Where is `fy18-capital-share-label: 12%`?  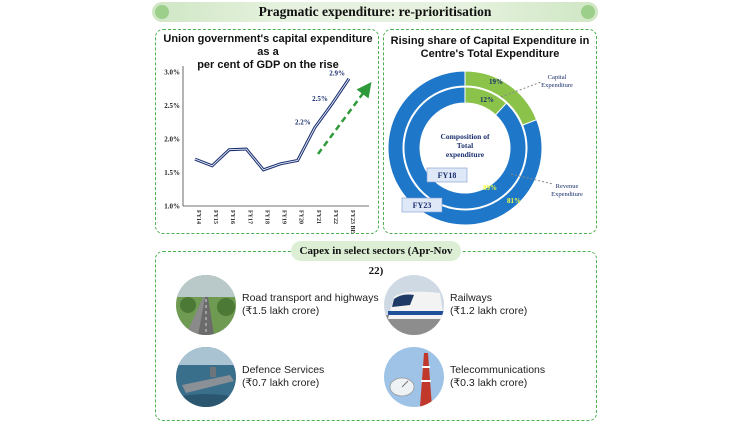 fy18-capital-share-label: 12% is located at coordinates (487, 100).